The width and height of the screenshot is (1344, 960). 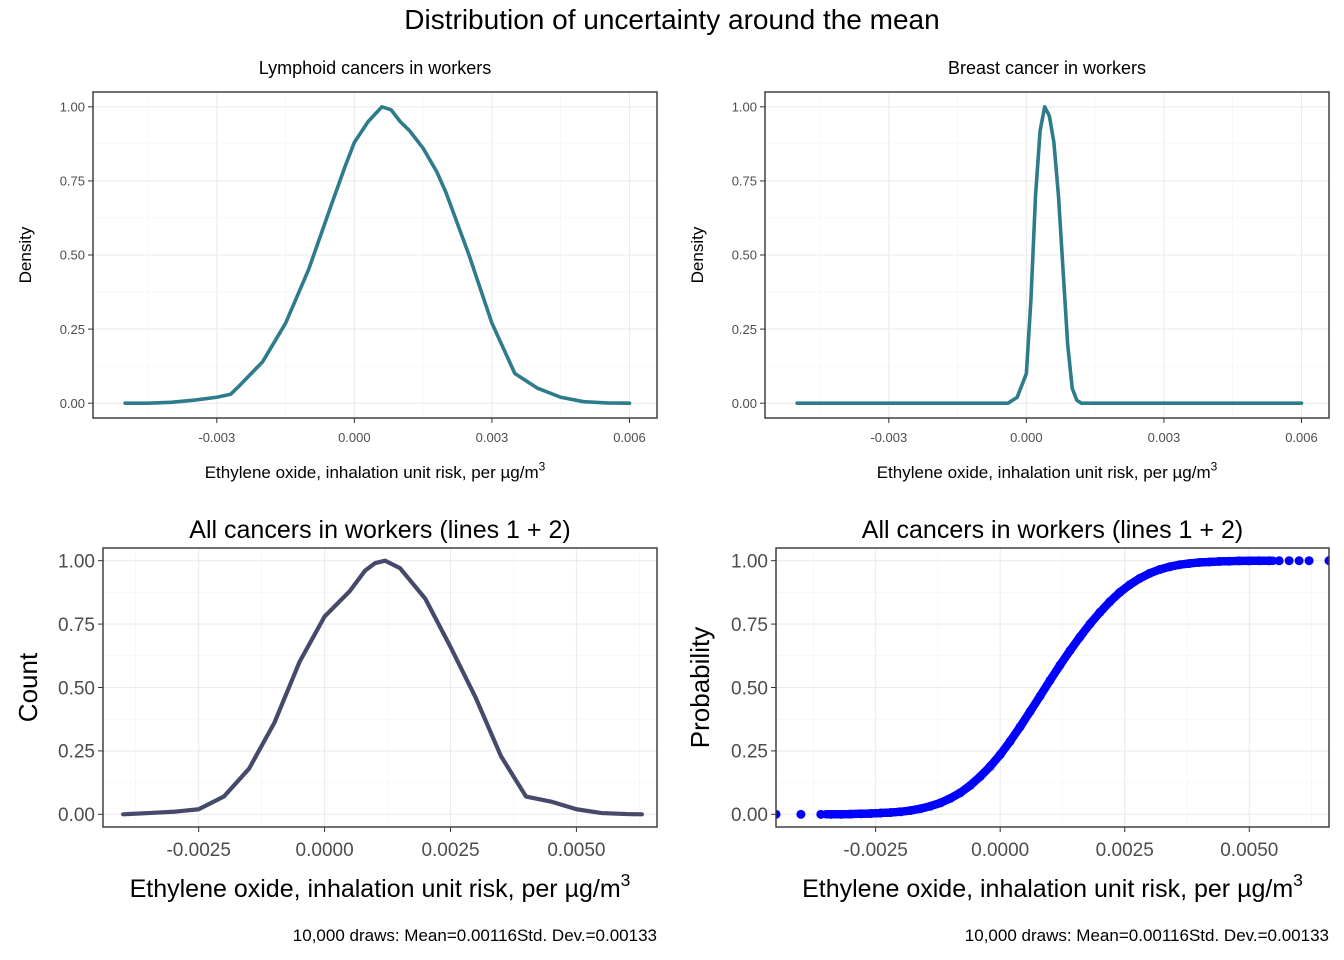 What do you see at coordinates (375, 68) in the screenshot?
I see `panel-title: Lymphoid cancers in workers` at bounding box center [375, 68].